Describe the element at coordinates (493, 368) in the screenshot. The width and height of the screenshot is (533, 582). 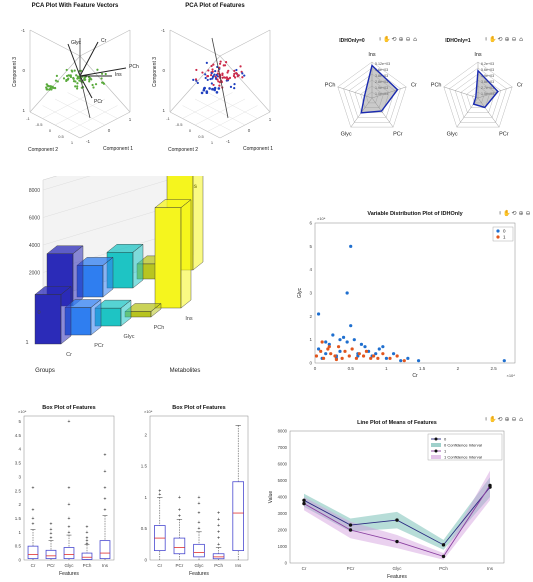
I see `x-tick-label: 2.5` at that location.